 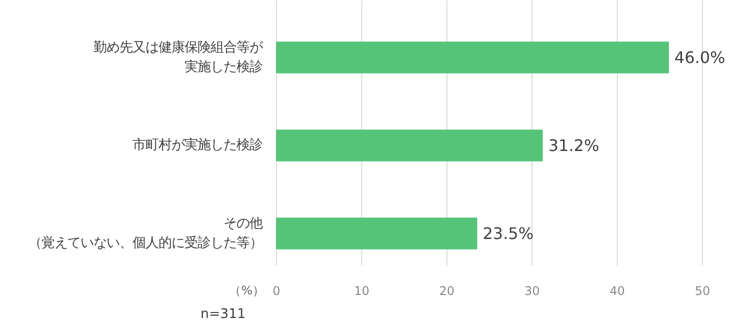 I want to click on y-tick-label: 勤め先又は健康保険組合等が実施した検診, so click(x=179, y=57).